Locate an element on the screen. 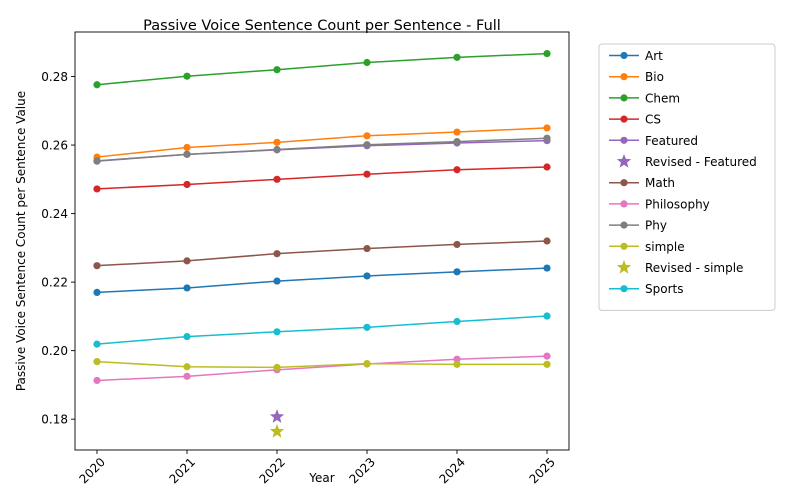 Image resolution: width=800 pixels, height=504 pixels. legend-label: Featured is located at coordinates (671, 141).